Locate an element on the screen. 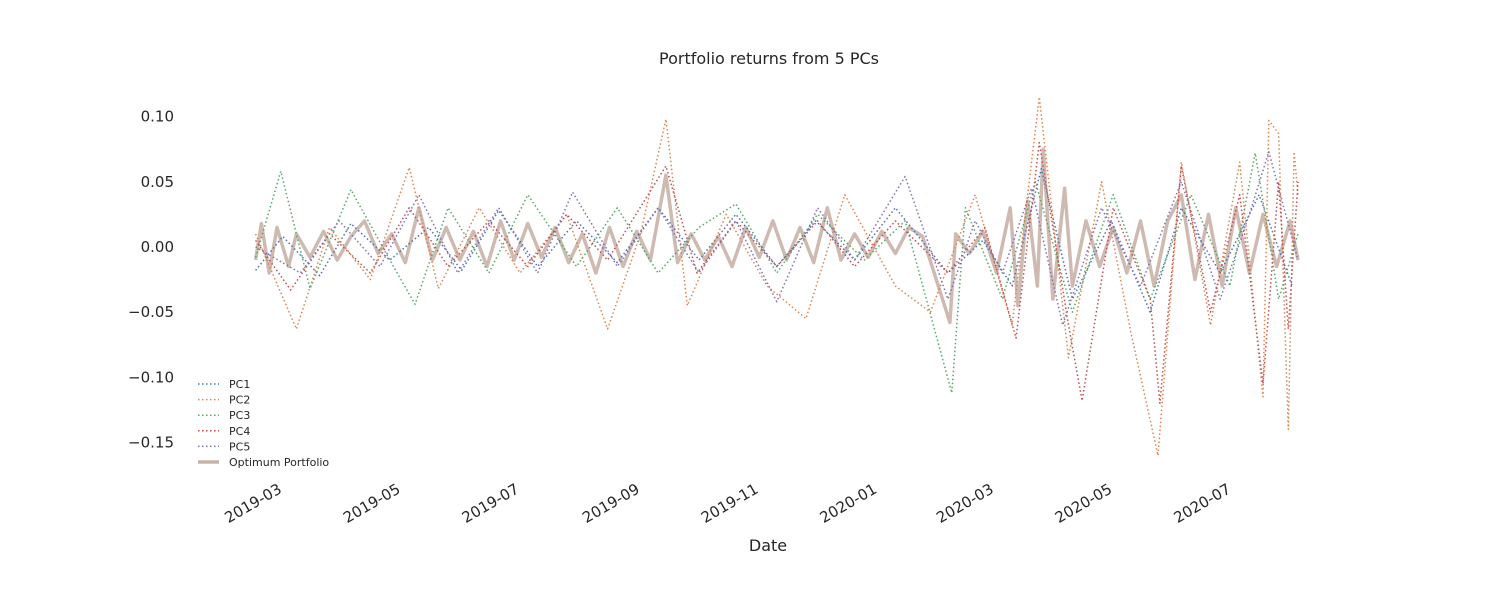  x-tick-label: 2020-07 is located at coordinates (1202, 503).